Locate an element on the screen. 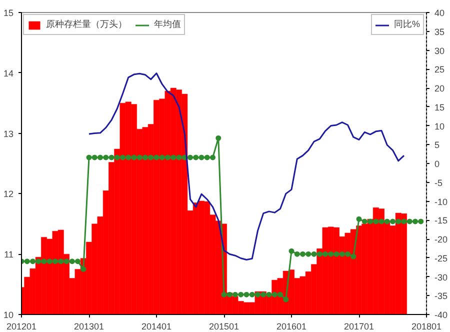 The width and height of the screenshot is (450, 332). y2-tick-label: 40 is located at coordinates (439, 13).